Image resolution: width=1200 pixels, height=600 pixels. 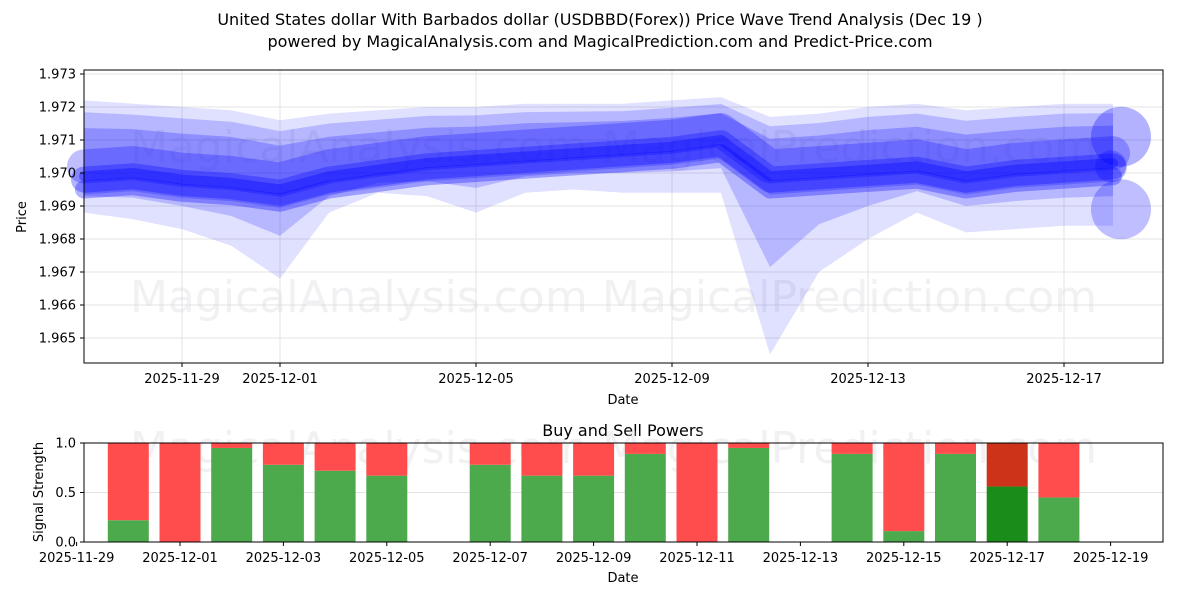 I want to click on price-x-label: Date, so click(x=622, y=400).